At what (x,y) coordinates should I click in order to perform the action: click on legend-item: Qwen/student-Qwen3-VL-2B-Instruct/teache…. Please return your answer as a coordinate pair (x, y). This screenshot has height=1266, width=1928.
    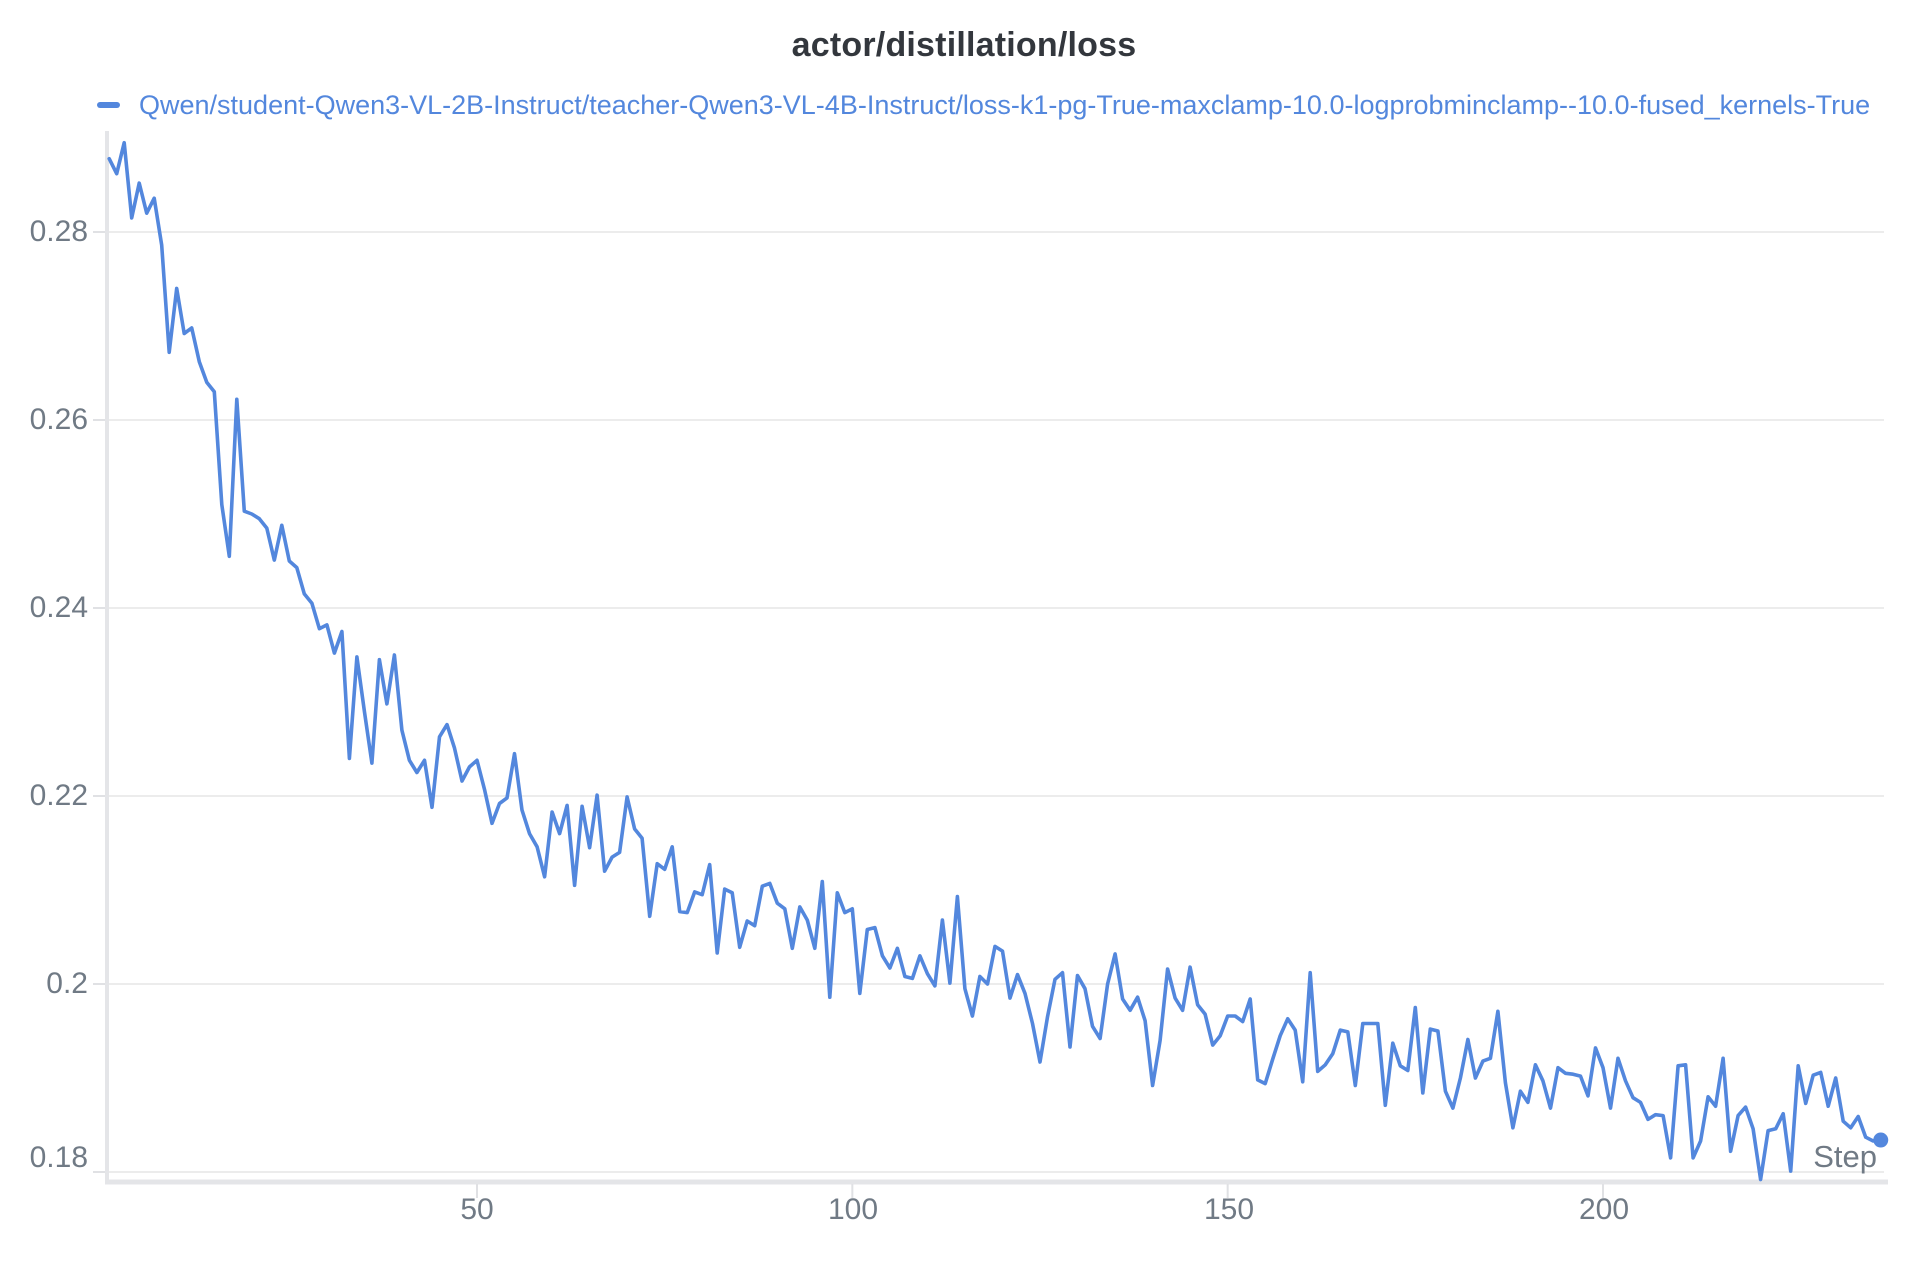
    Looking at the image, I should click on (983, 105).